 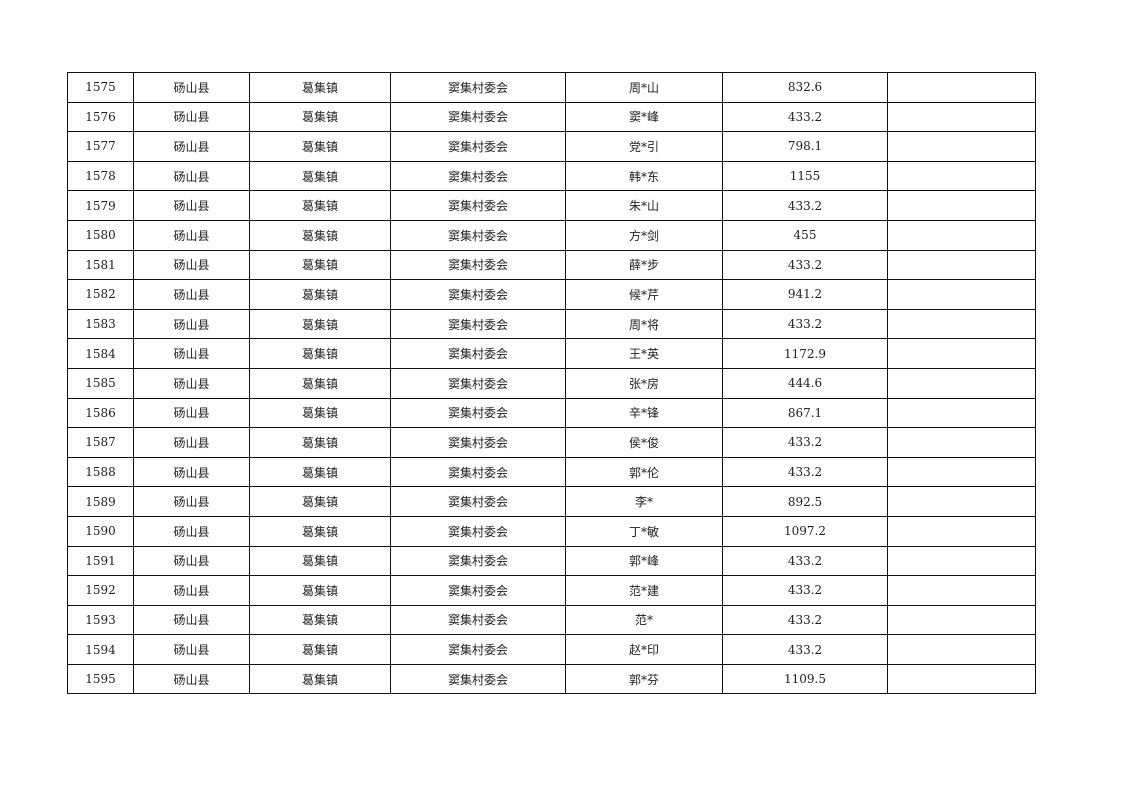 What do you see at coordinates (100, 235) in the screenshot?
I see `row-number-cell: 1580` at bounding box center [100, 235].